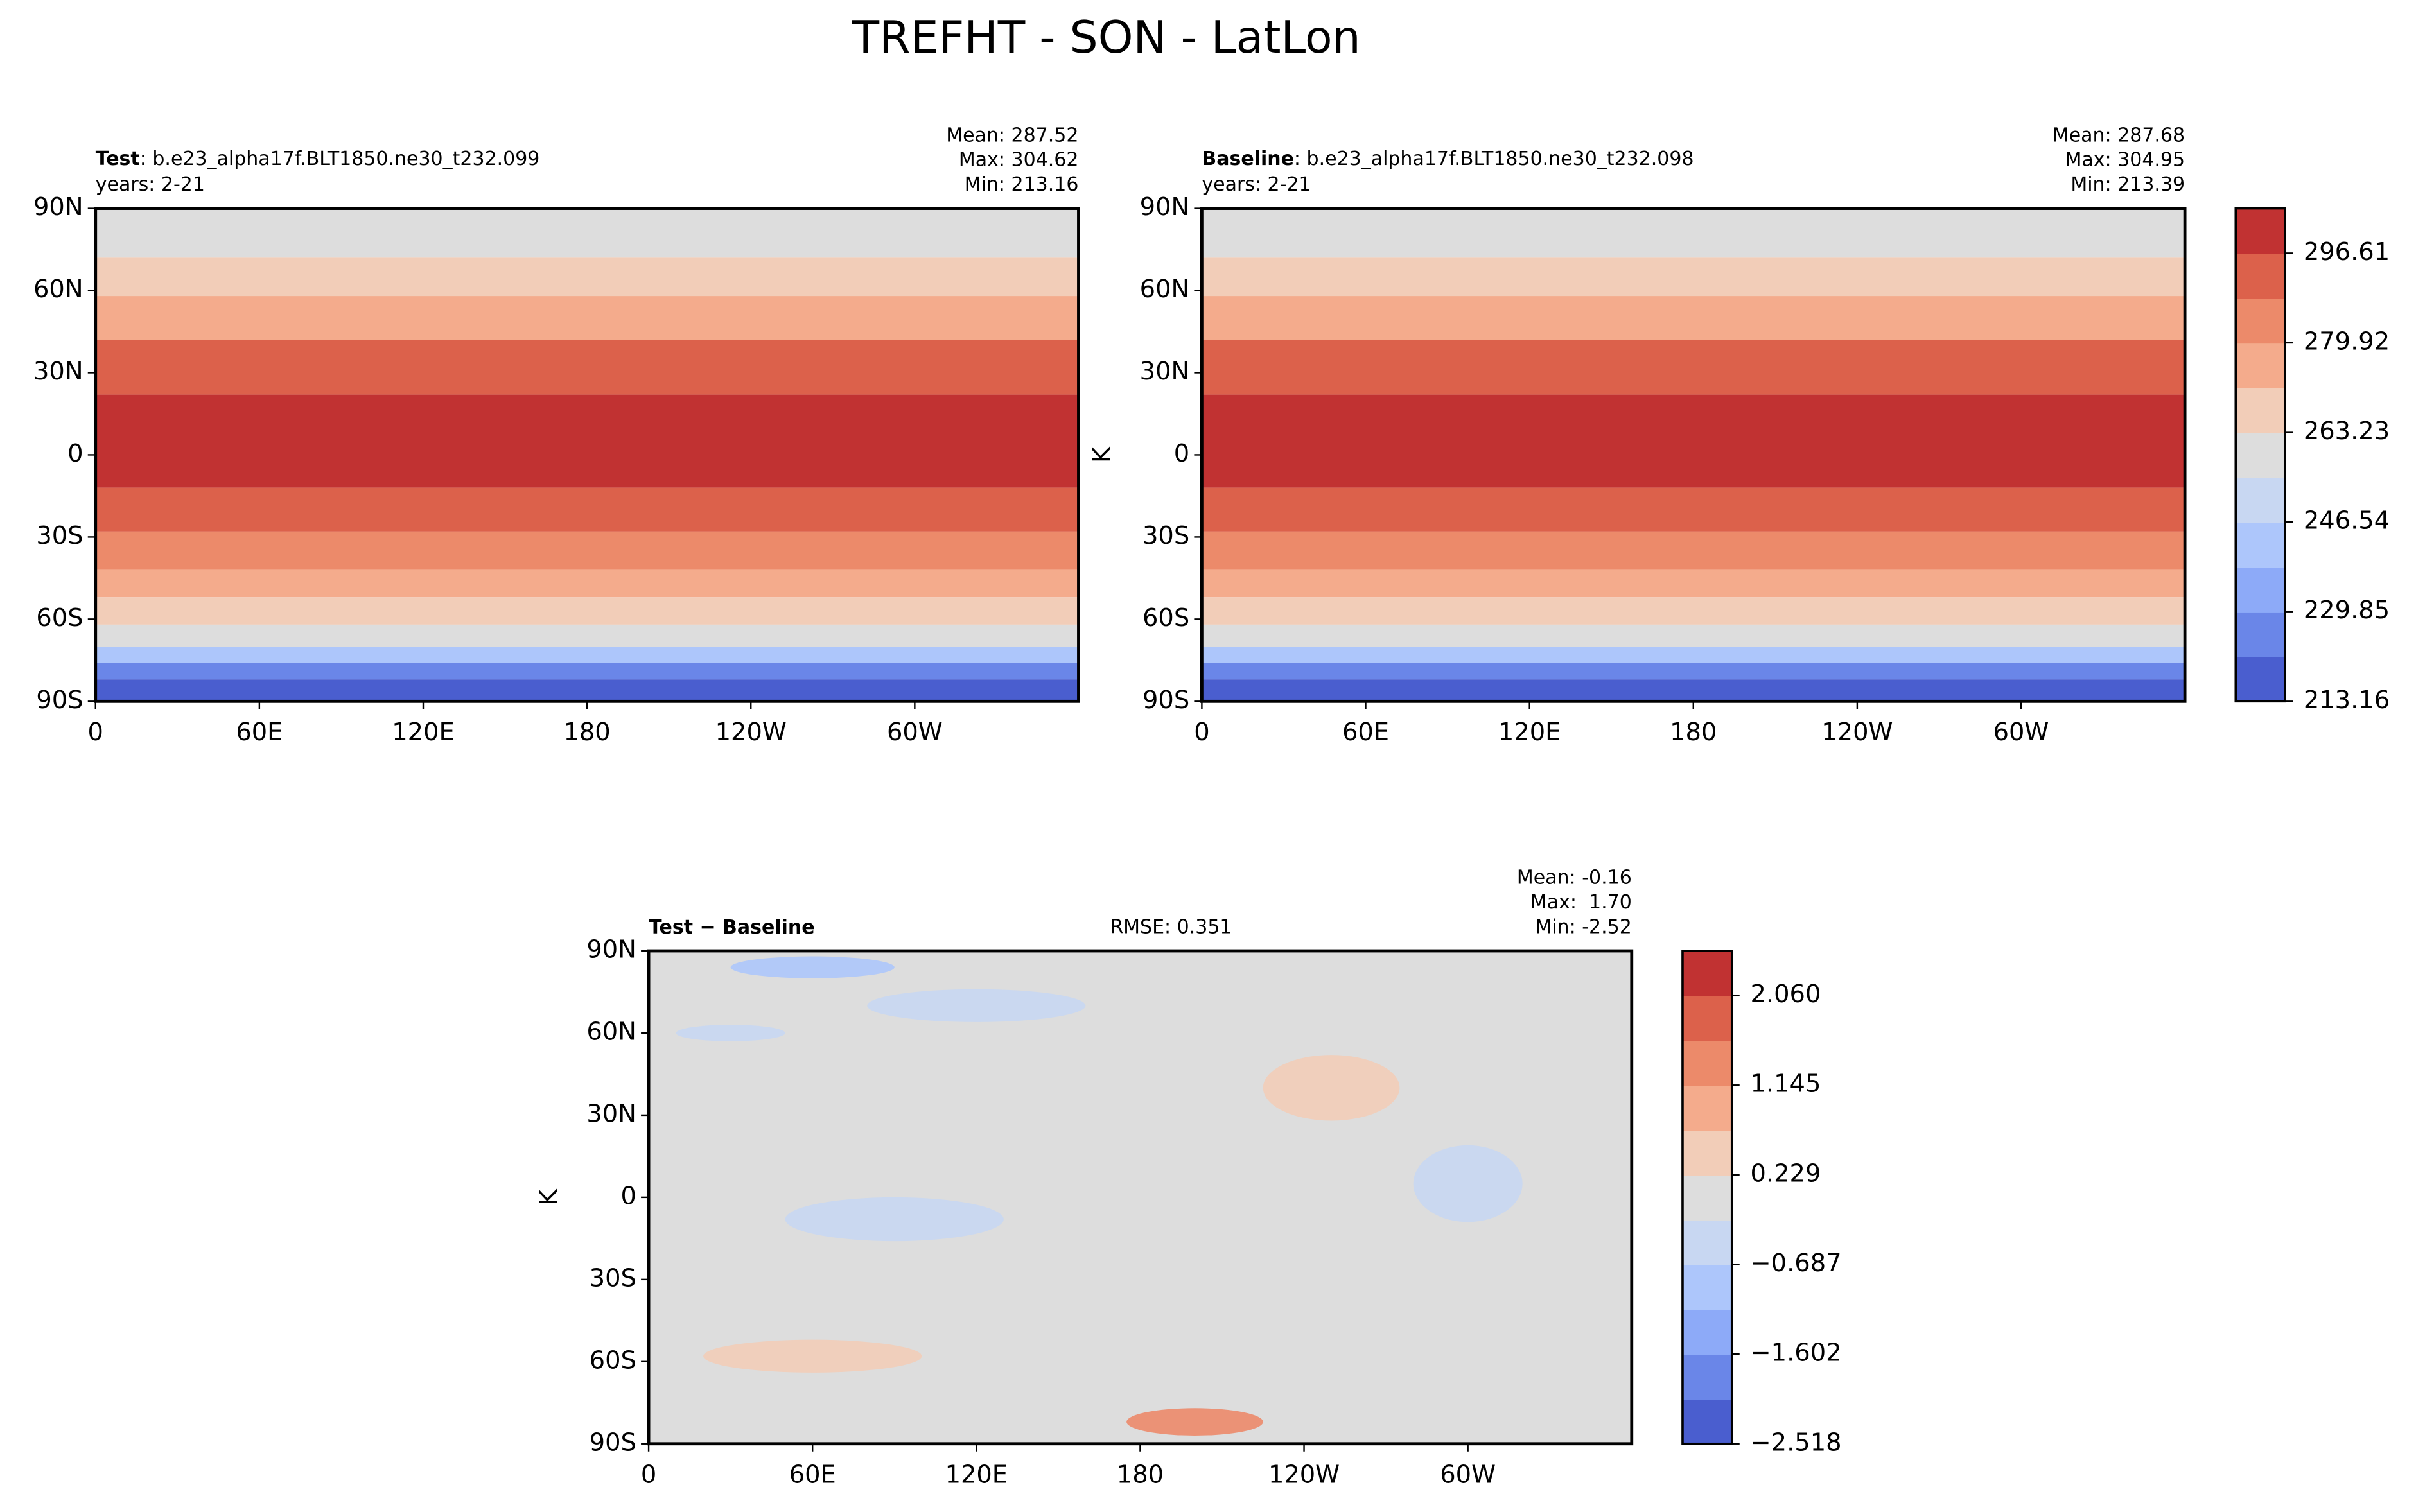 This screenshot has height=1512, width=2416. I want to click on panel-stat: Mean: -0.16, so click(1574, 878).